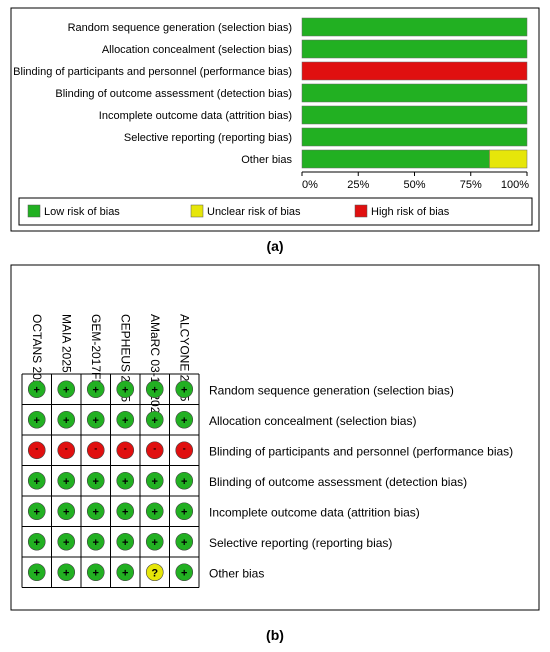 The image size is (550, 652). Describe the element at coordinates (266, 160) in the screenshot. I see `category-label-other-bias: Other bias` at that location.